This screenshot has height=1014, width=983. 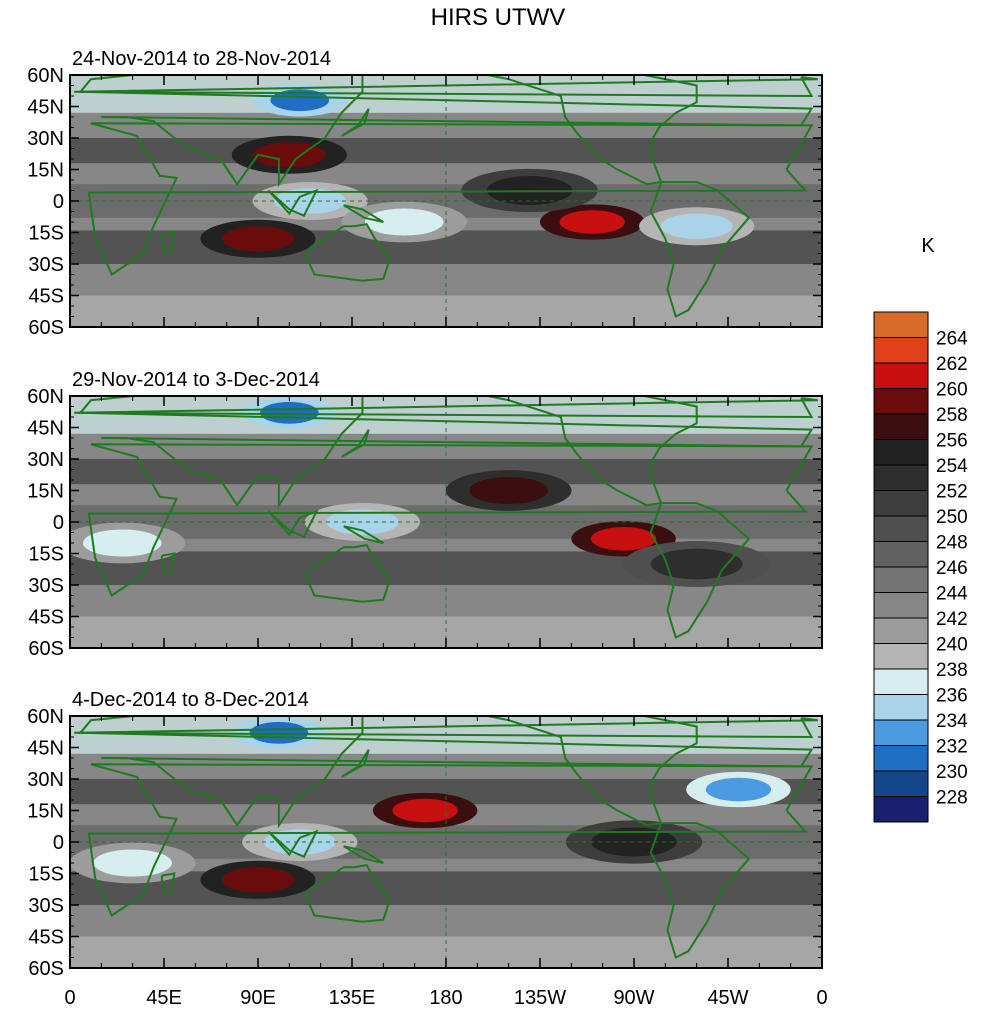 I want to click on colorbar-unit-label: K, so click(x=928, y=246).